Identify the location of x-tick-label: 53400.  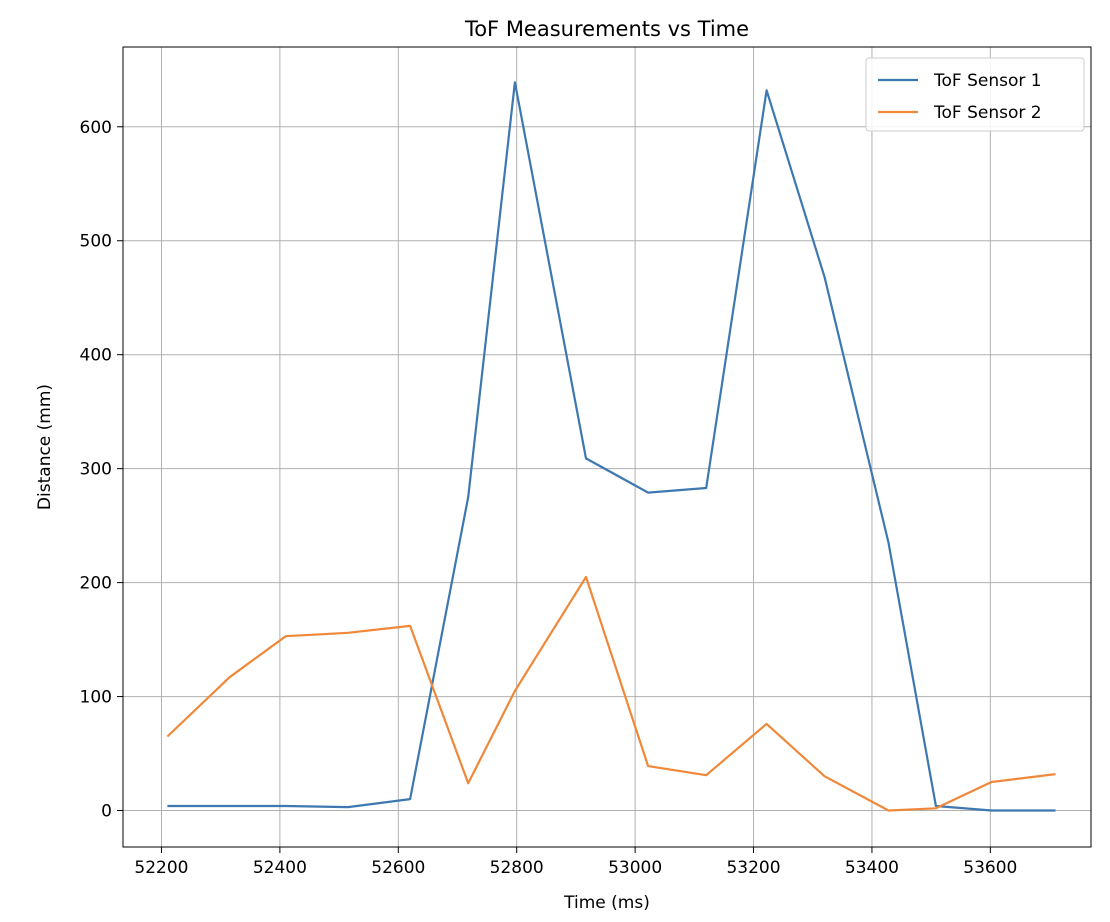
(872, 868).